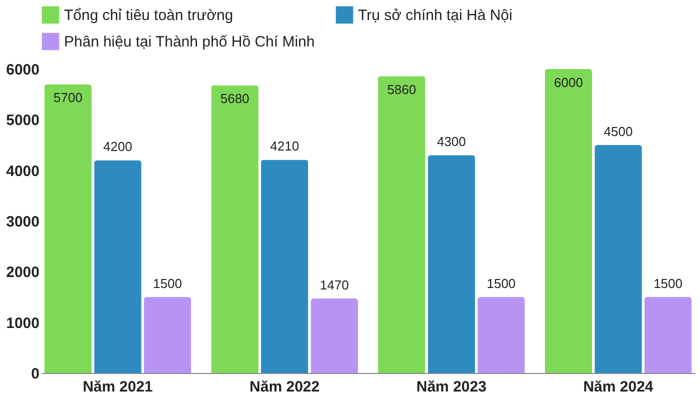 The image size is (700, 399). Describe the element at coordinates (35, 374) in the screenshot. I see `y-tick-label: 0` at that location.